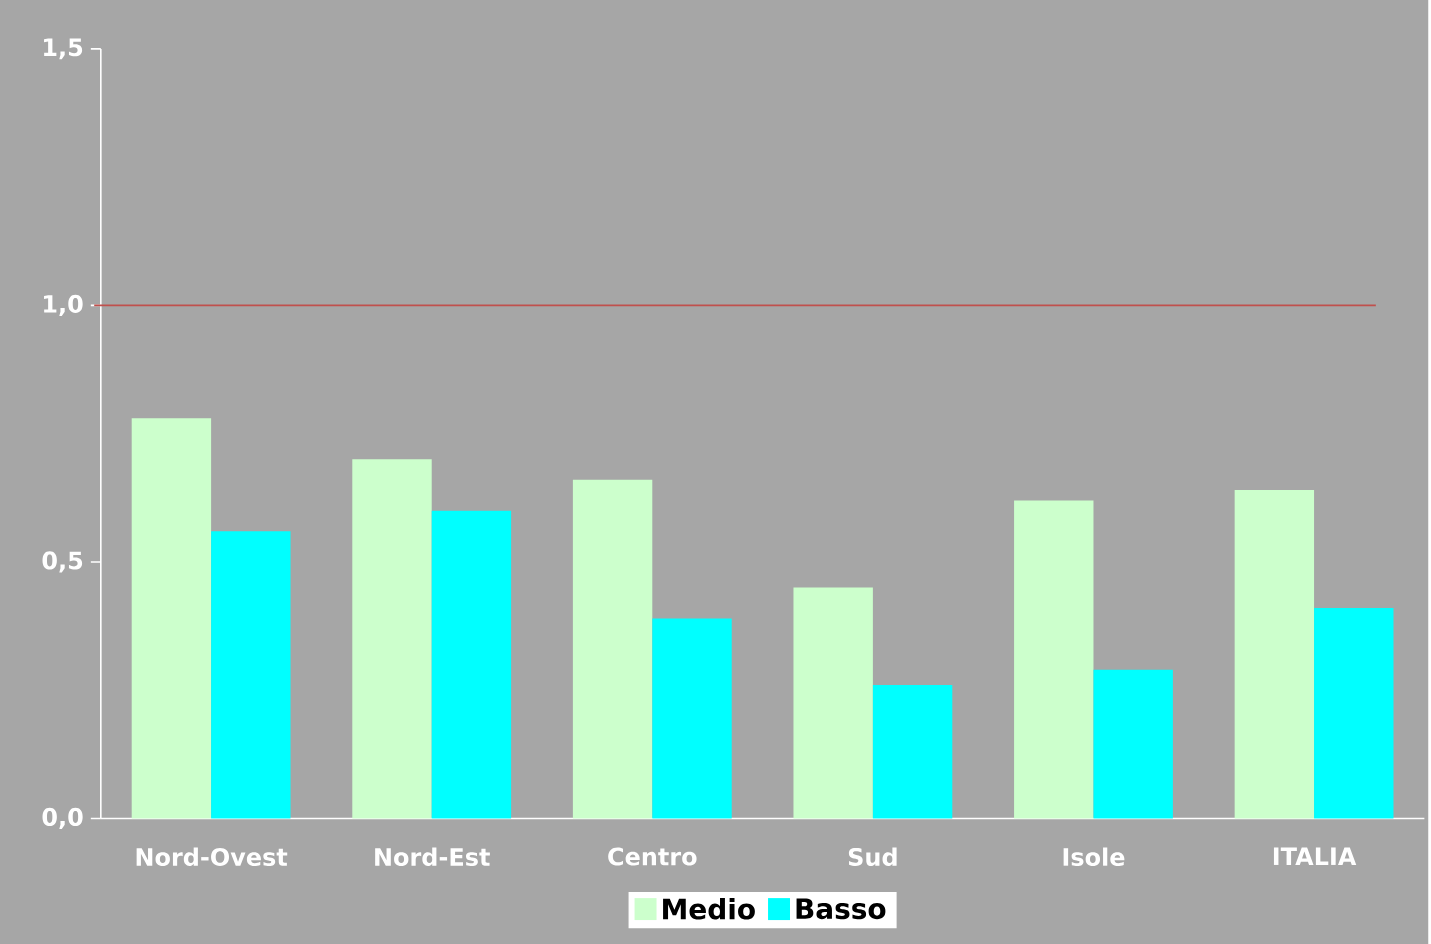 This screenshot has width=1431, height=944. I want to click on x-tick-label: Nord-Est, so click(432, 856).